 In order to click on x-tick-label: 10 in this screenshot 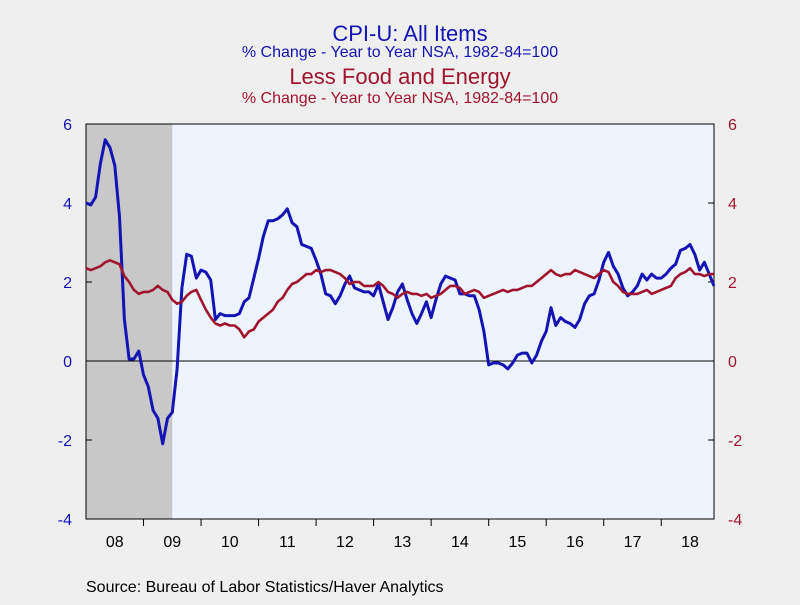, I will do `click(230, 542)`.